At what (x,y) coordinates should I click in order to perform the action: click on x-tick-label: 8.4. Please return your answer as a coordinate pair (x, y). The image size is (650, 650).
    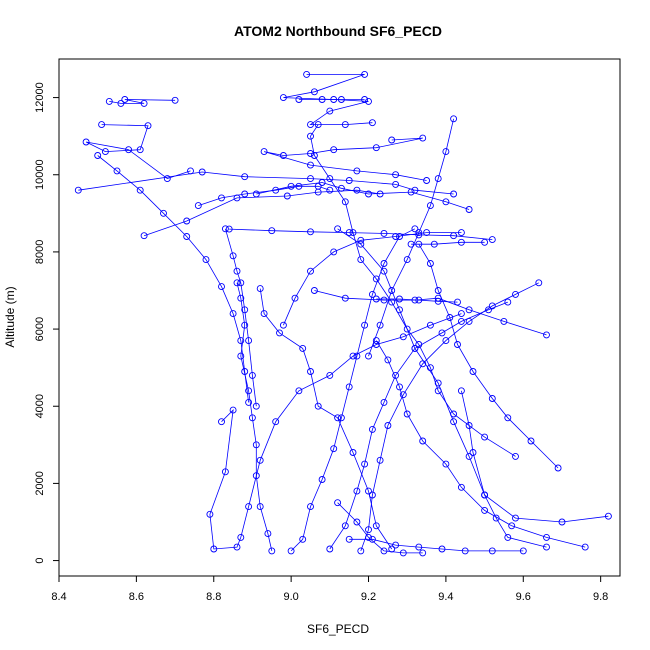
    Looking at the image, I should click on (58, 597).